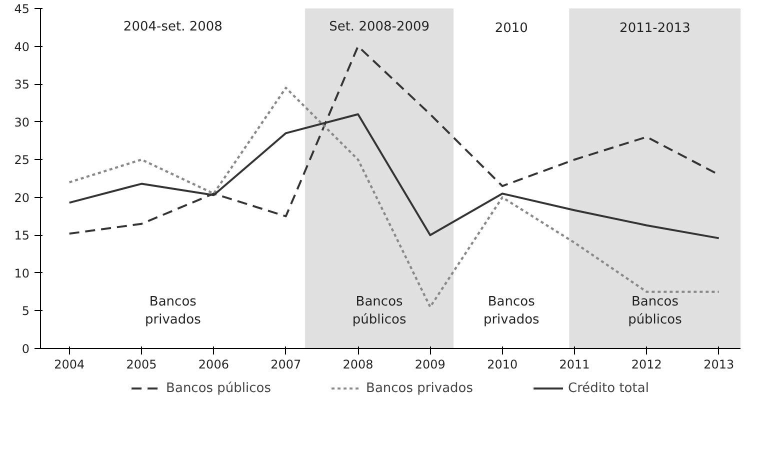 This screenshot has width=774, height=450. I want to click on legend-label: Bancos públicos, so click(219, 388).